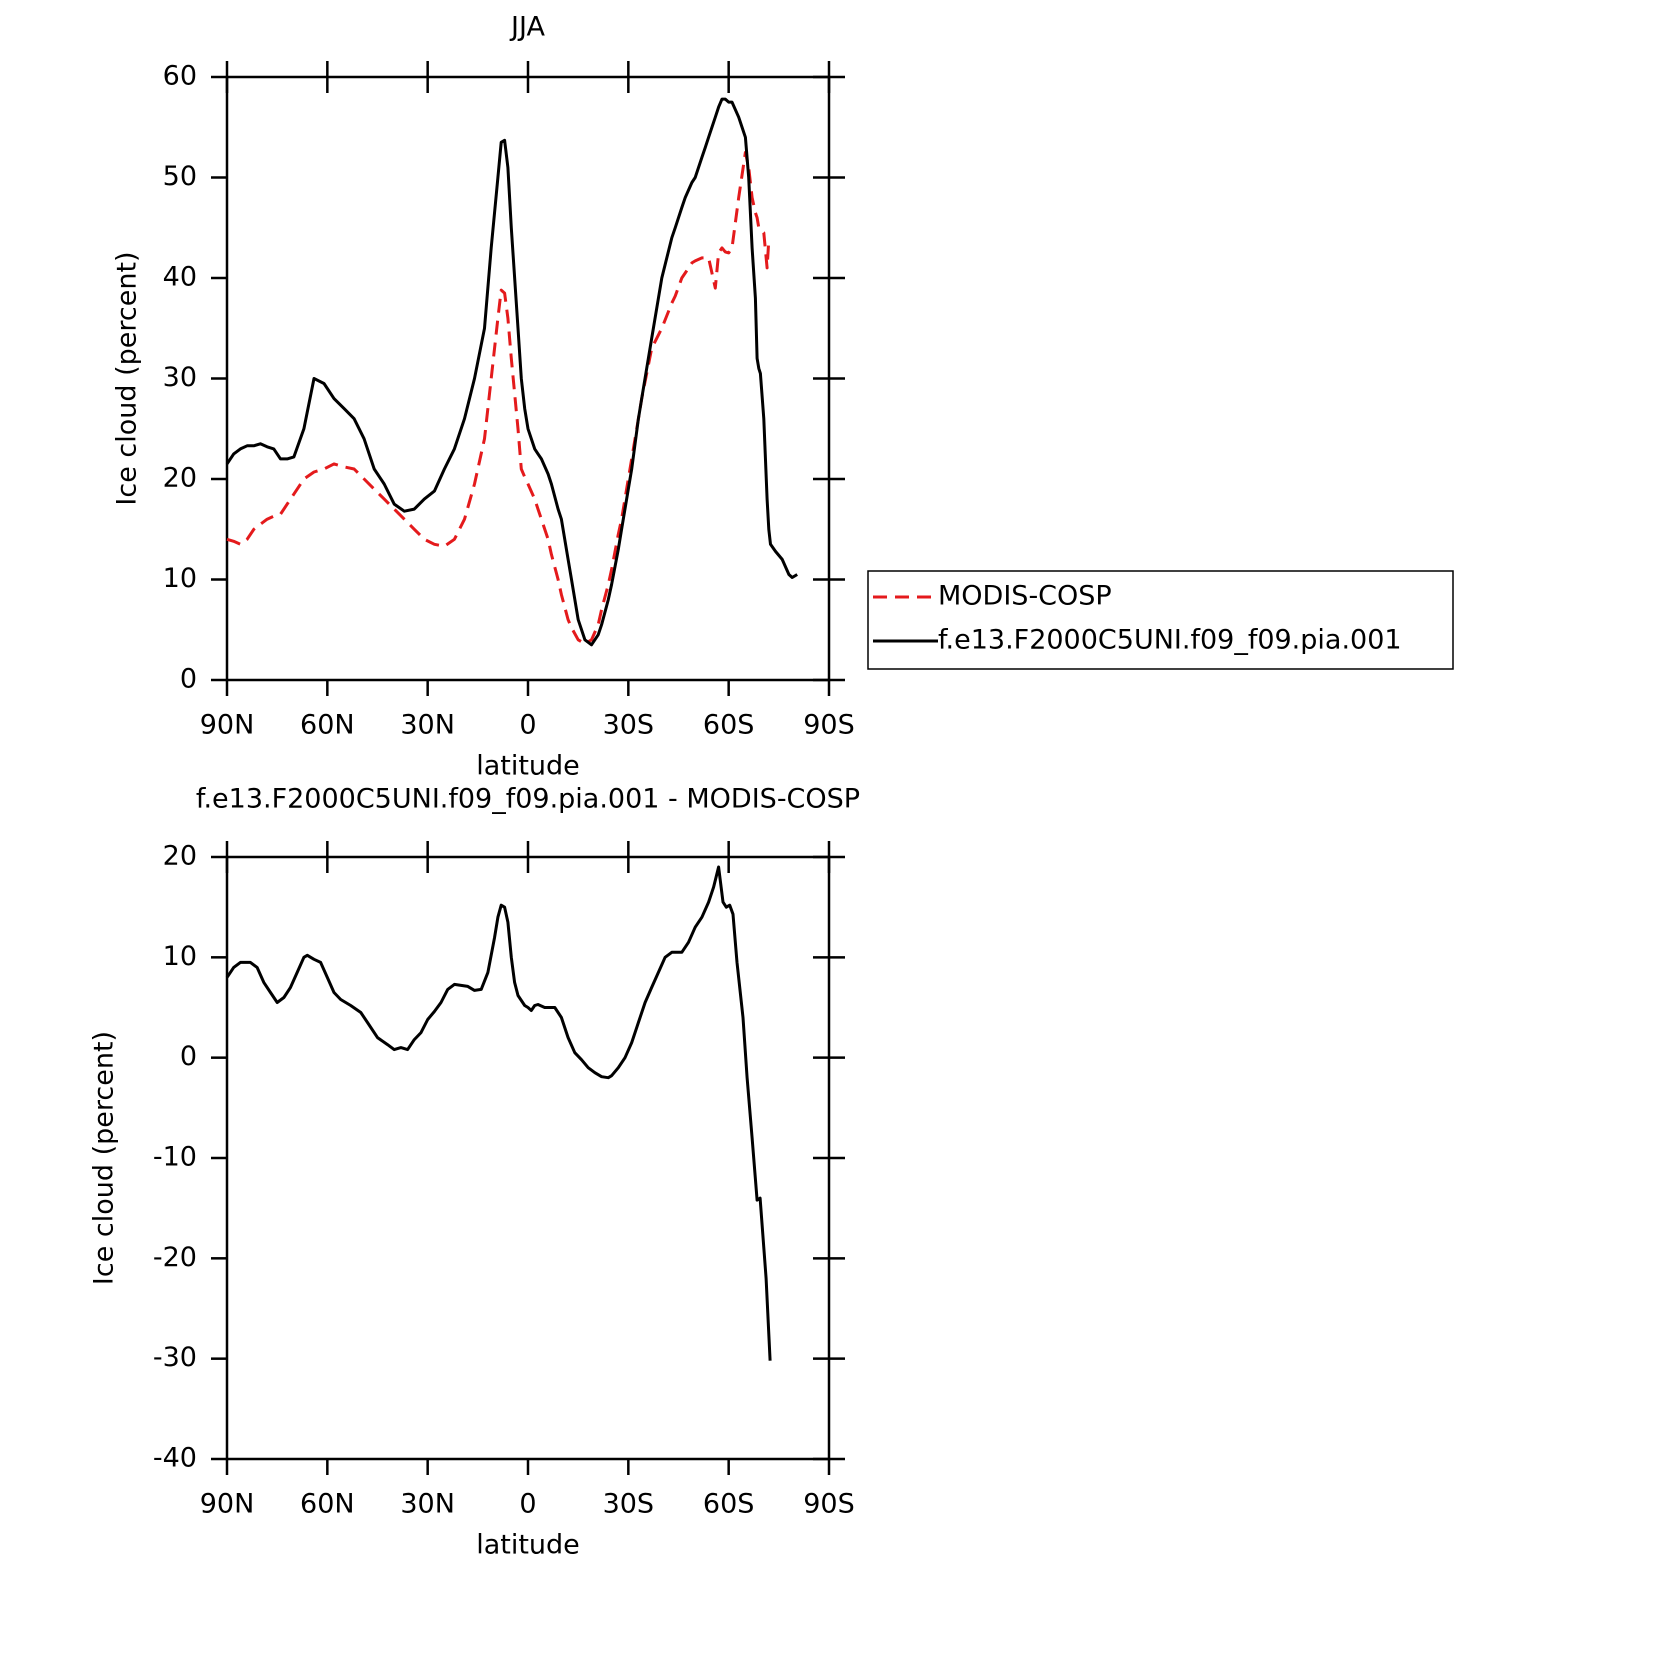 This screenshot has width=1660, height=1674. I want to click on y-tick-label: 60, so click(180, 76).